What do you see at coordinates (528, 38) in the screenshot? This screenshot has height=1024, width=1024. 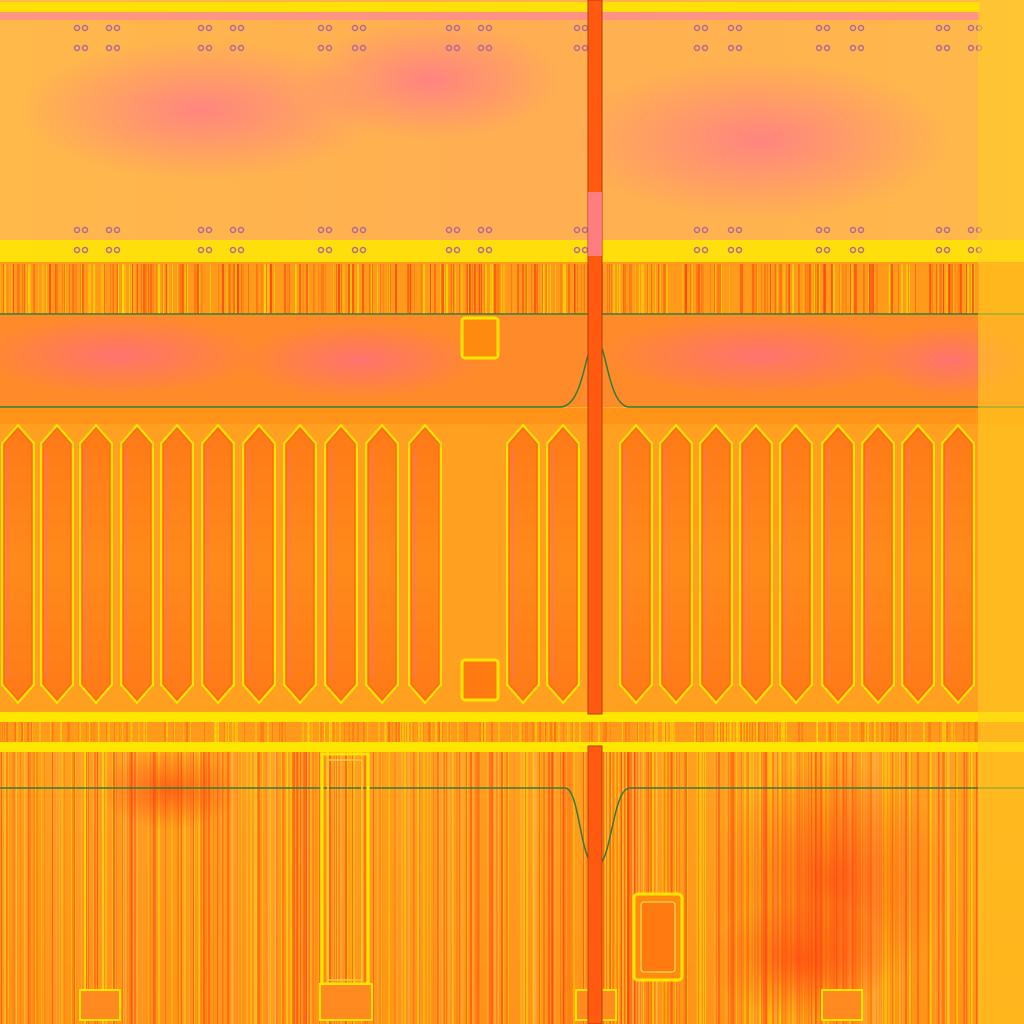 I see `rivet-row-top` at bounding box center [528, 38].